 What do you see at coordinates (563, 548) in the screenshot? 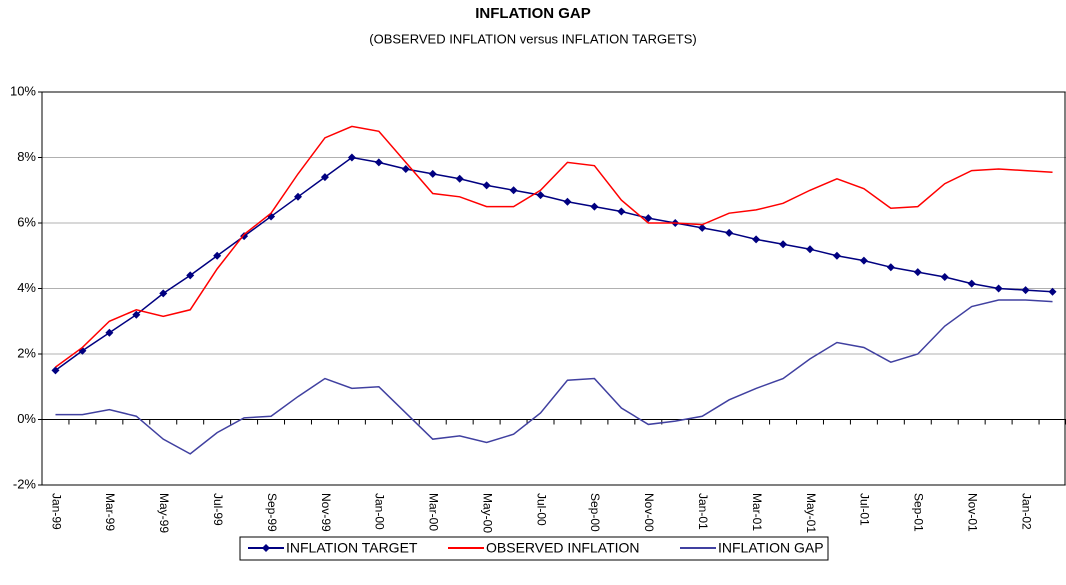
I see `legend-label: OBSERVED INFLATION` at bounding box center [563, 548].